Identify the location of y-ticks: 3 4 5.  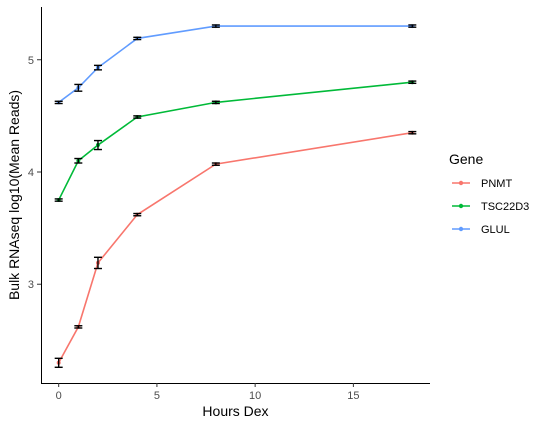
(34, 173).